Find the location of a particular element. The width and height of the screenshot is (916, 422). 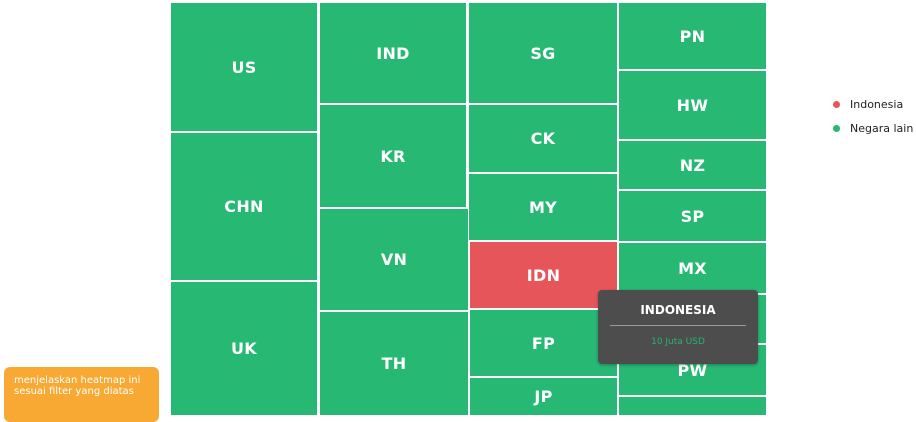

treemap-cell-ck: CK is located at coordinates (543, 138).